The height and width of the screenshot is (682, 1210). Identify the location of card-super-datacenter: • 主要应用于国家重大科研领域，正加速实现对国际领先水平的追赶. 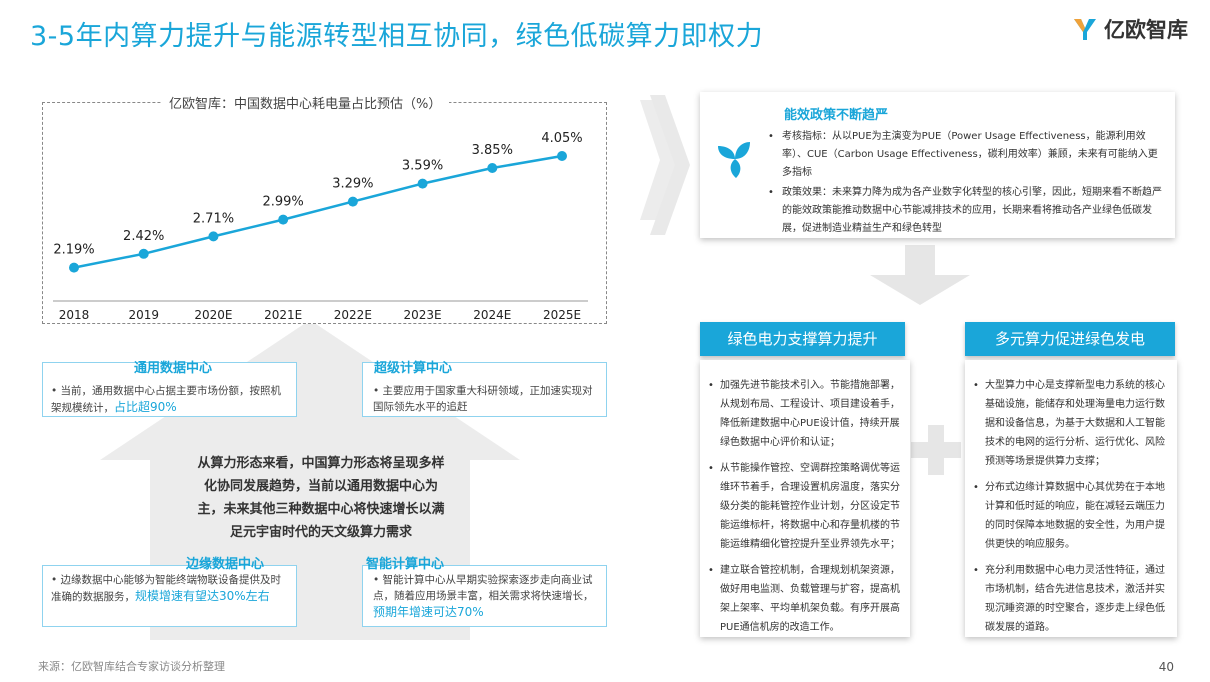
(484, 389).